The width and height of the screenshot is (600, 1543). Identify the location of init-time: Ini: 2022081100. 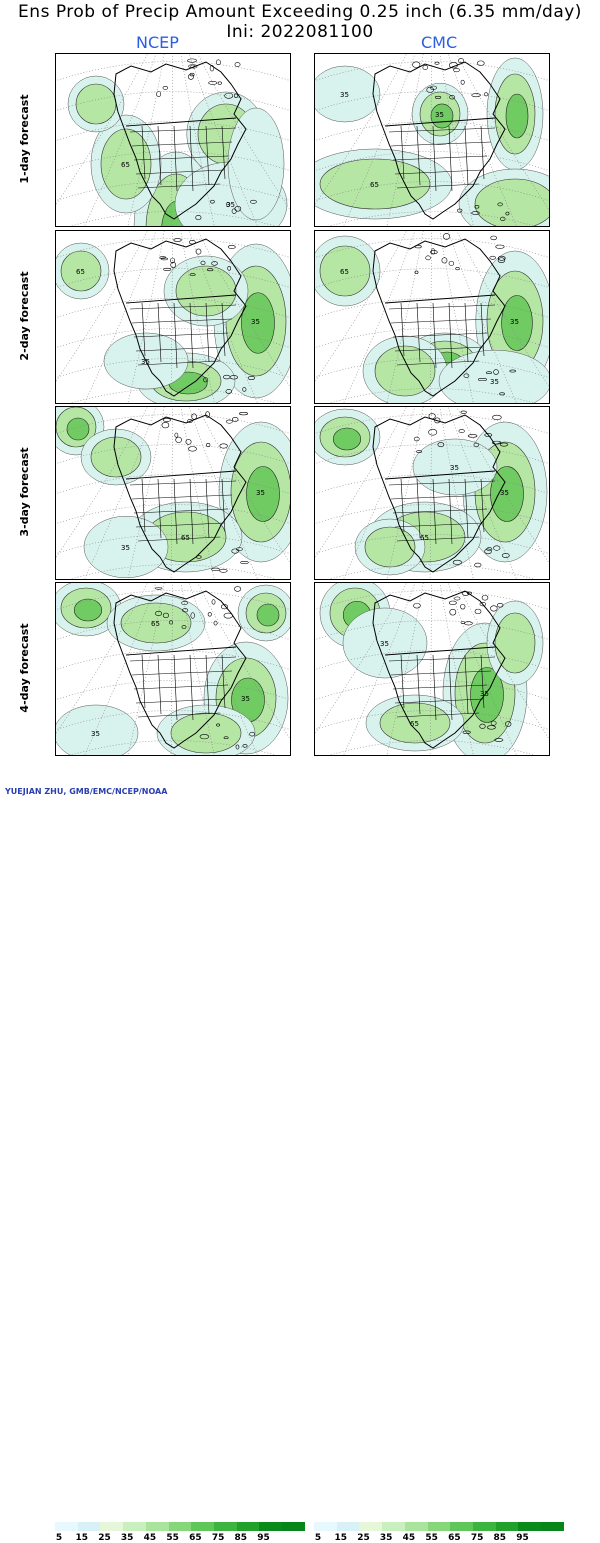
(300, 32).